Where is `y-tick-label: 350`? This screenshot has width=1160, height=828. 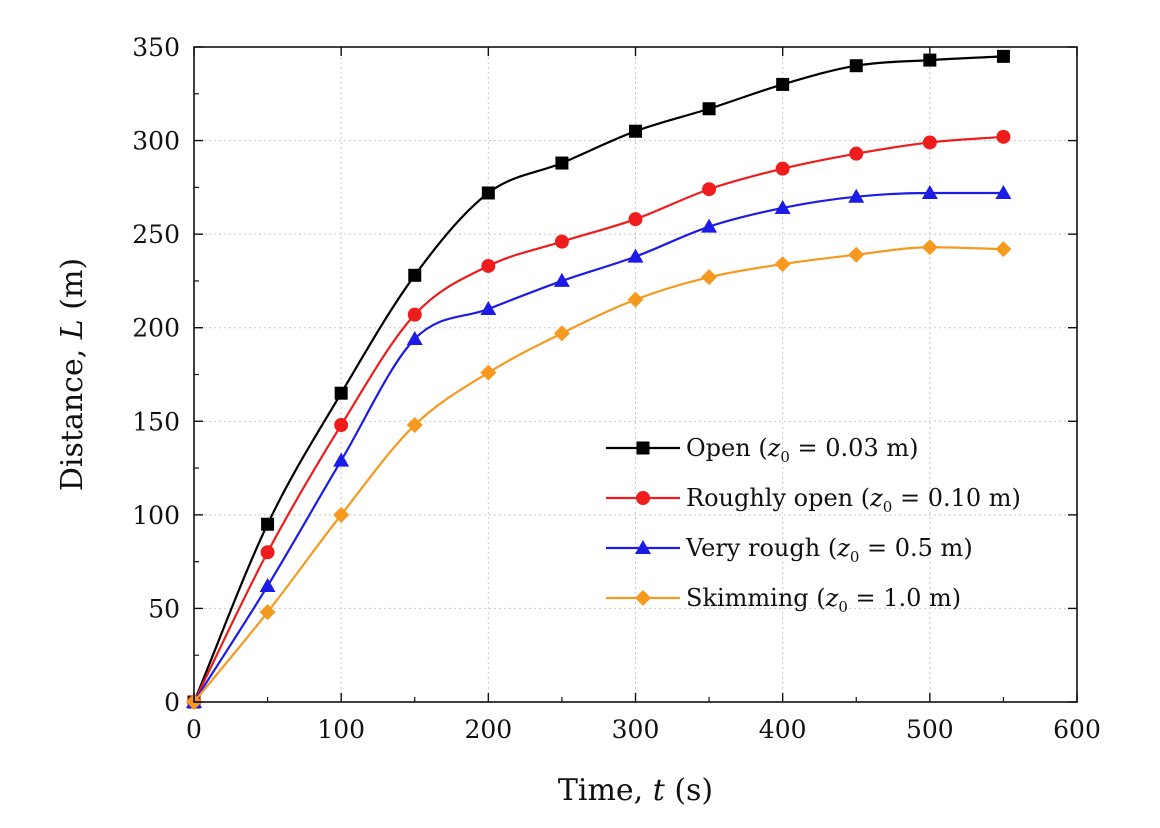
y-tick-label: 350 is located at coordinates (156, 47).